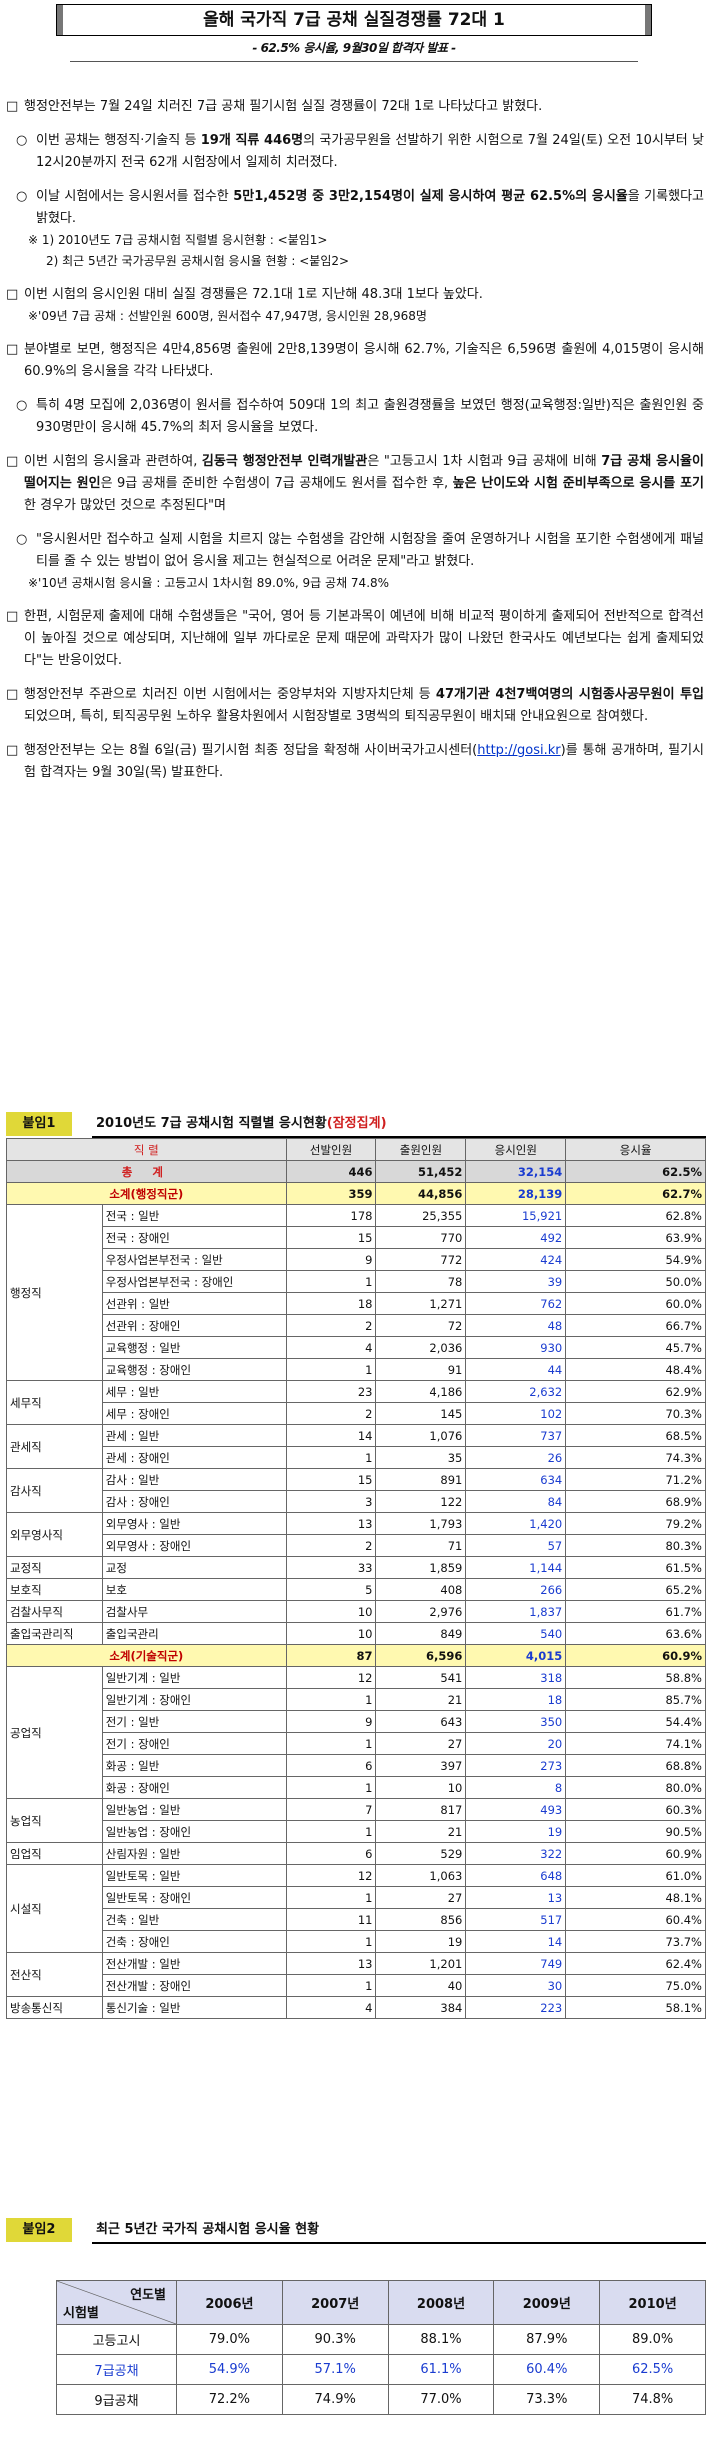 The width and height of the screenshot is (711, 2446). I want to click on table-row: 전기 : 일반 9 643 350 54.4%, so click(356, 1721).